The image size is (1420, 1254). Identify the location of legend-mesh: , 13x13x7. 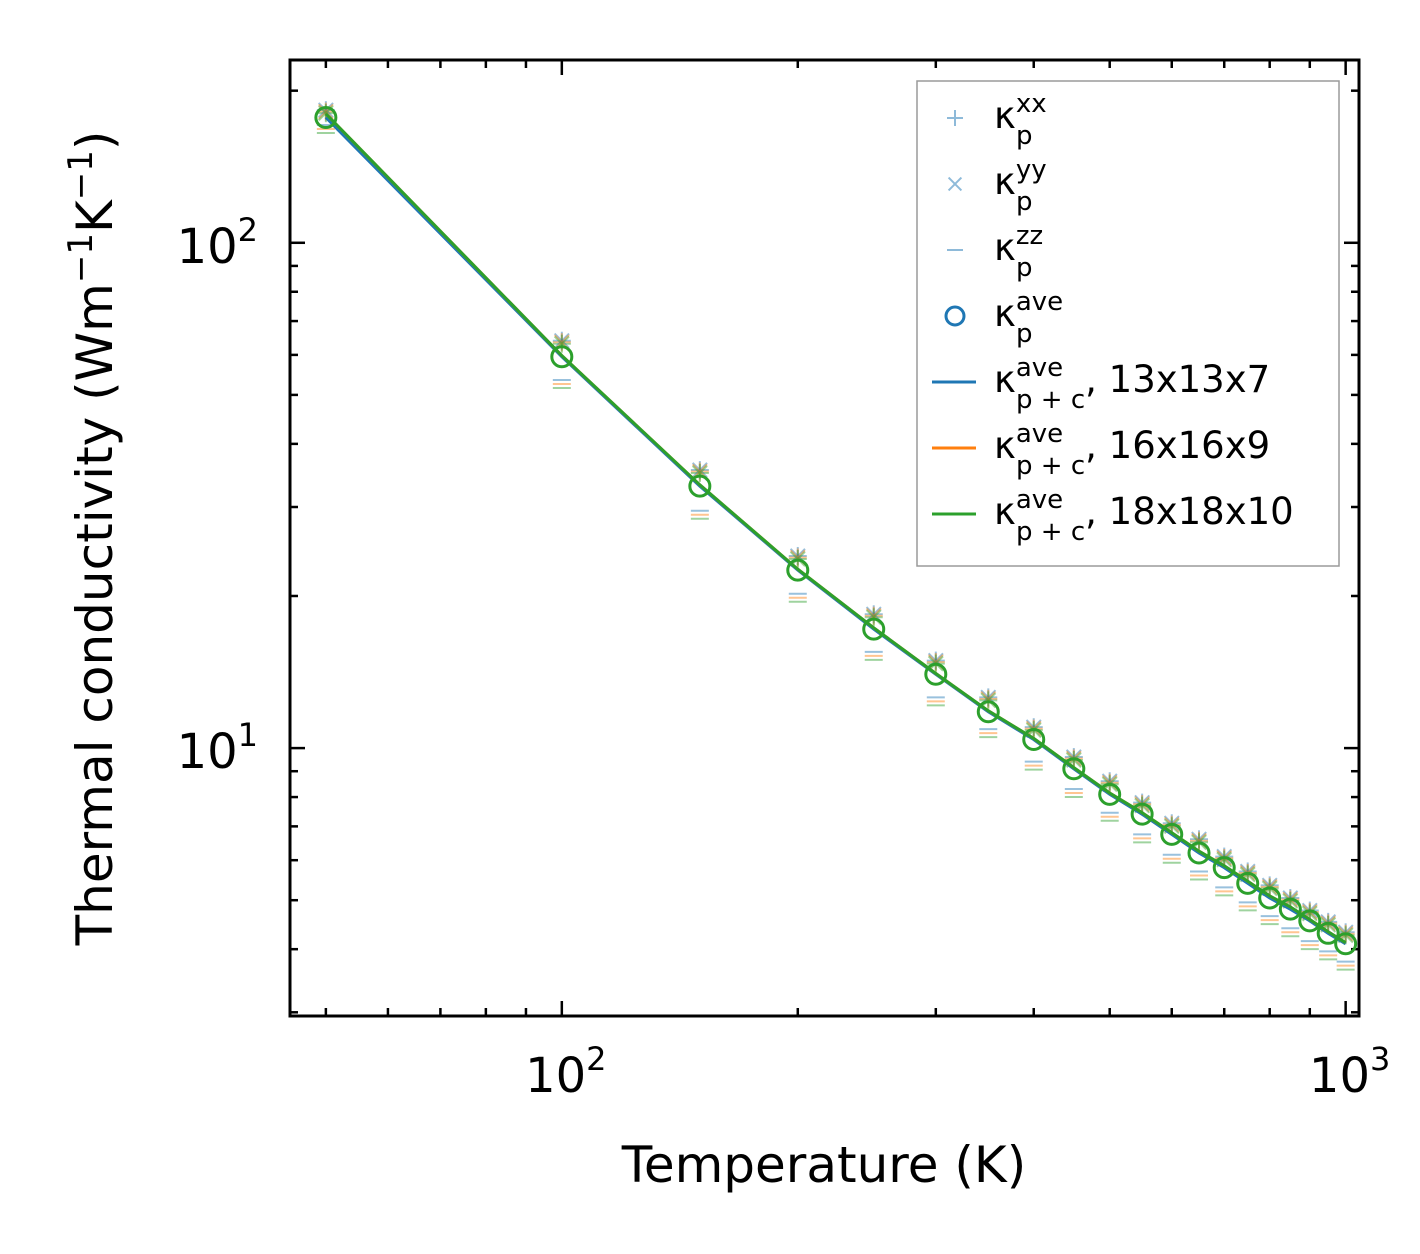
(1177, 379).